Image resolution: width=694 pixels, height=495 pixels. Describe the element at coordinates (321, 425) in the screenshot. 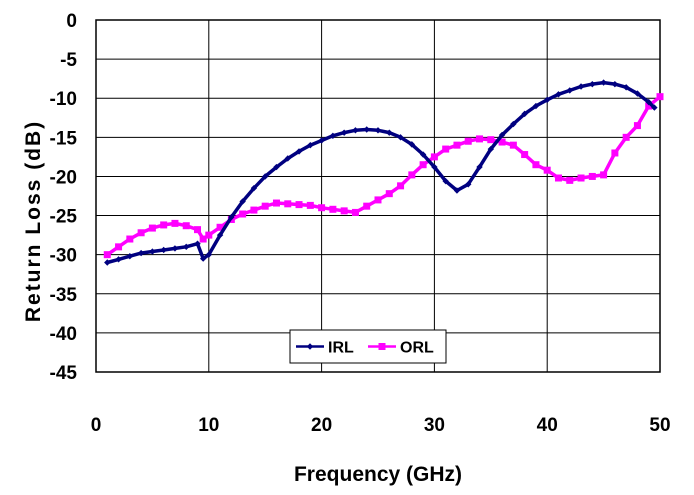

I see `x-tick-label: 20` at that location.